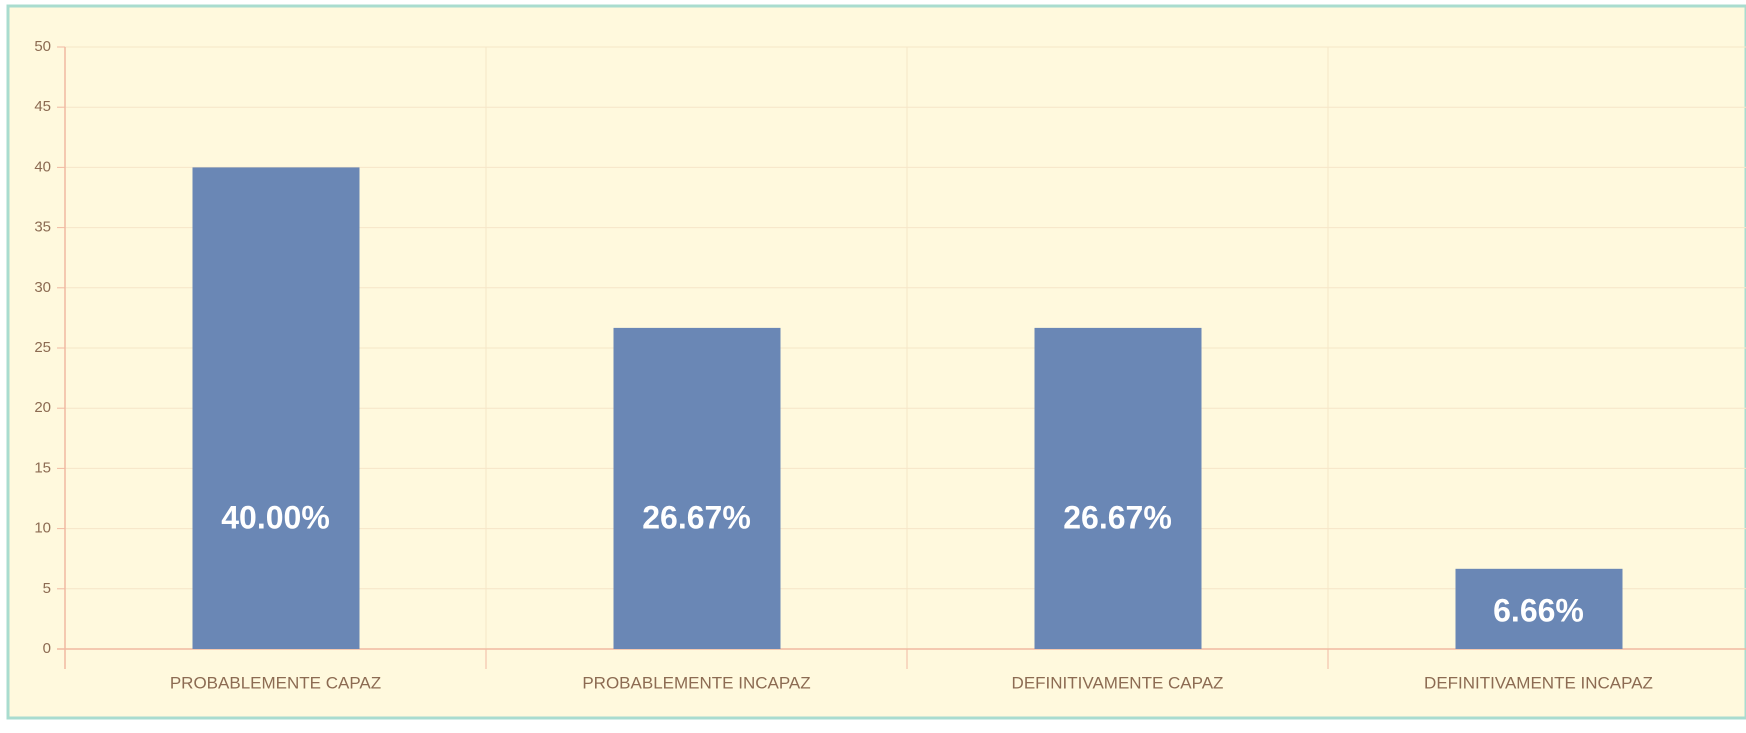 The height and width of the screenshot is (733, 1746). What do you see at coordinates (1118, 682) in the screenshot?
I see `x-tick-label: DEFINITIVAMENTE CAPAZ` at bounding box center [1118, 682].